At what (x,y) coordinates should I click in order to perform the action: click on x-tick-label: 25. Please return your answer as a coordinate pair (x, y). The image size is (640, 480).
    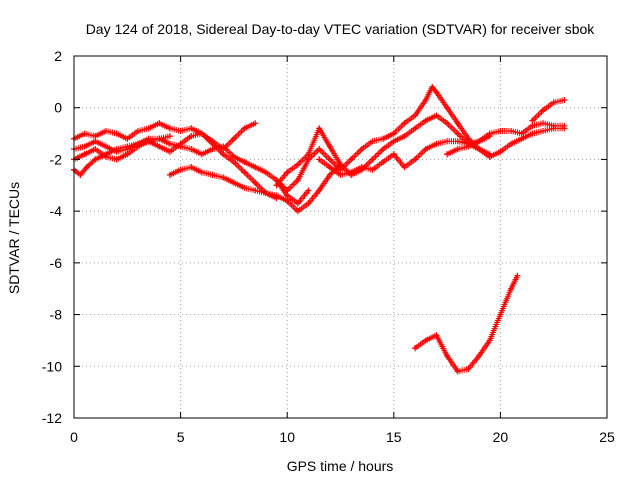
    Looking at the image, I should click on (607, 437).